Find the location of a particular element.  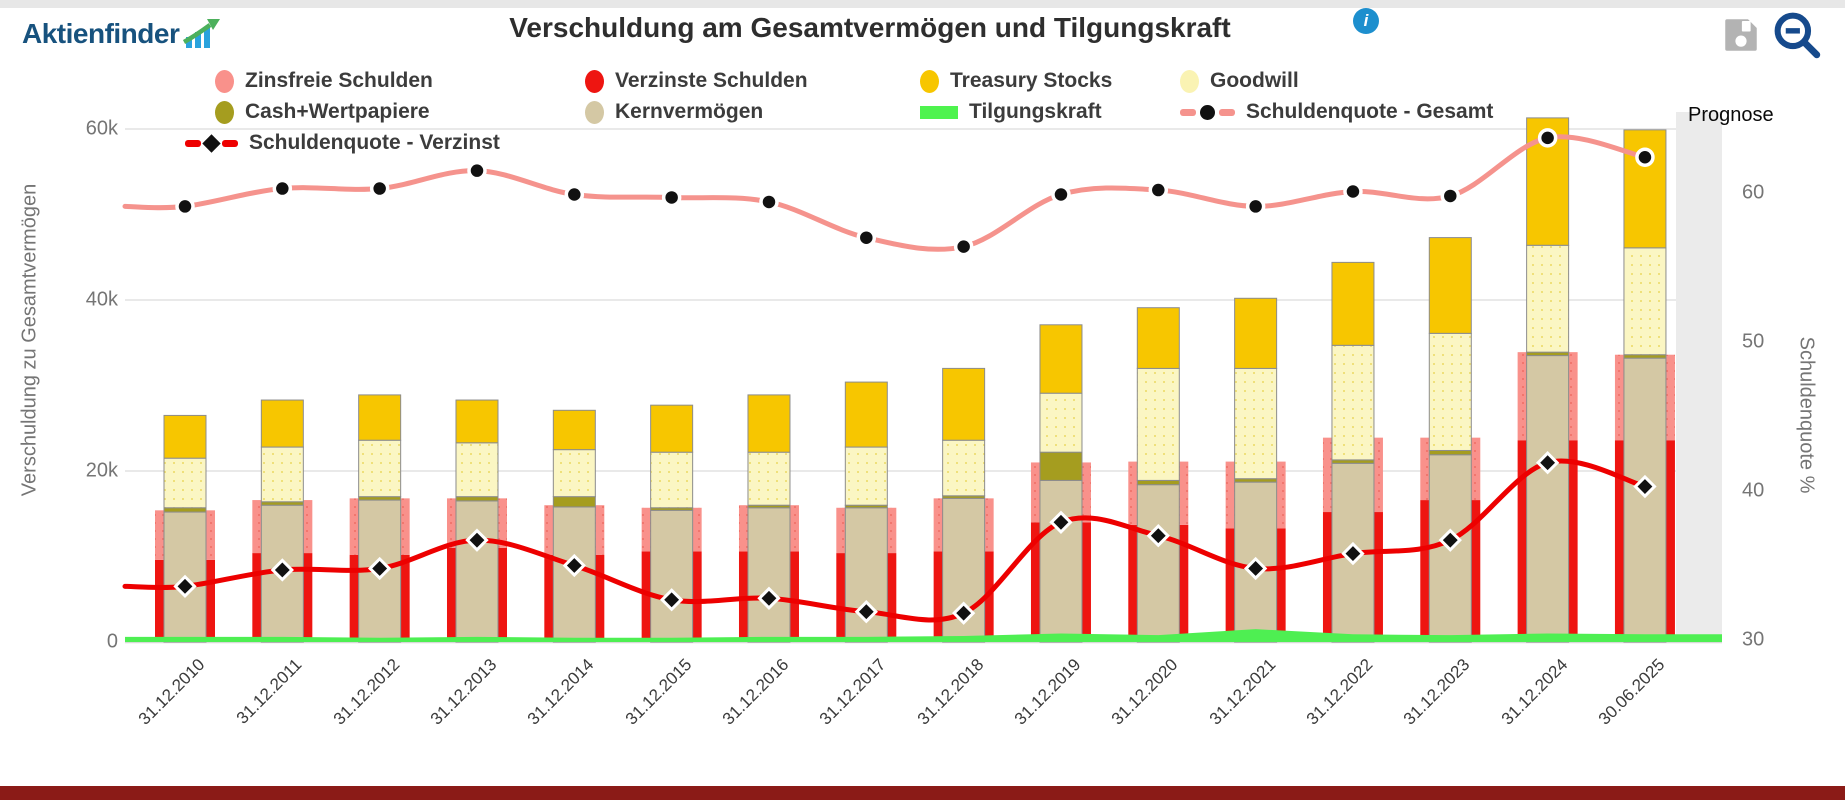

schuldenquote-verzinst-marker-icon is located at coordinates (211, 143).